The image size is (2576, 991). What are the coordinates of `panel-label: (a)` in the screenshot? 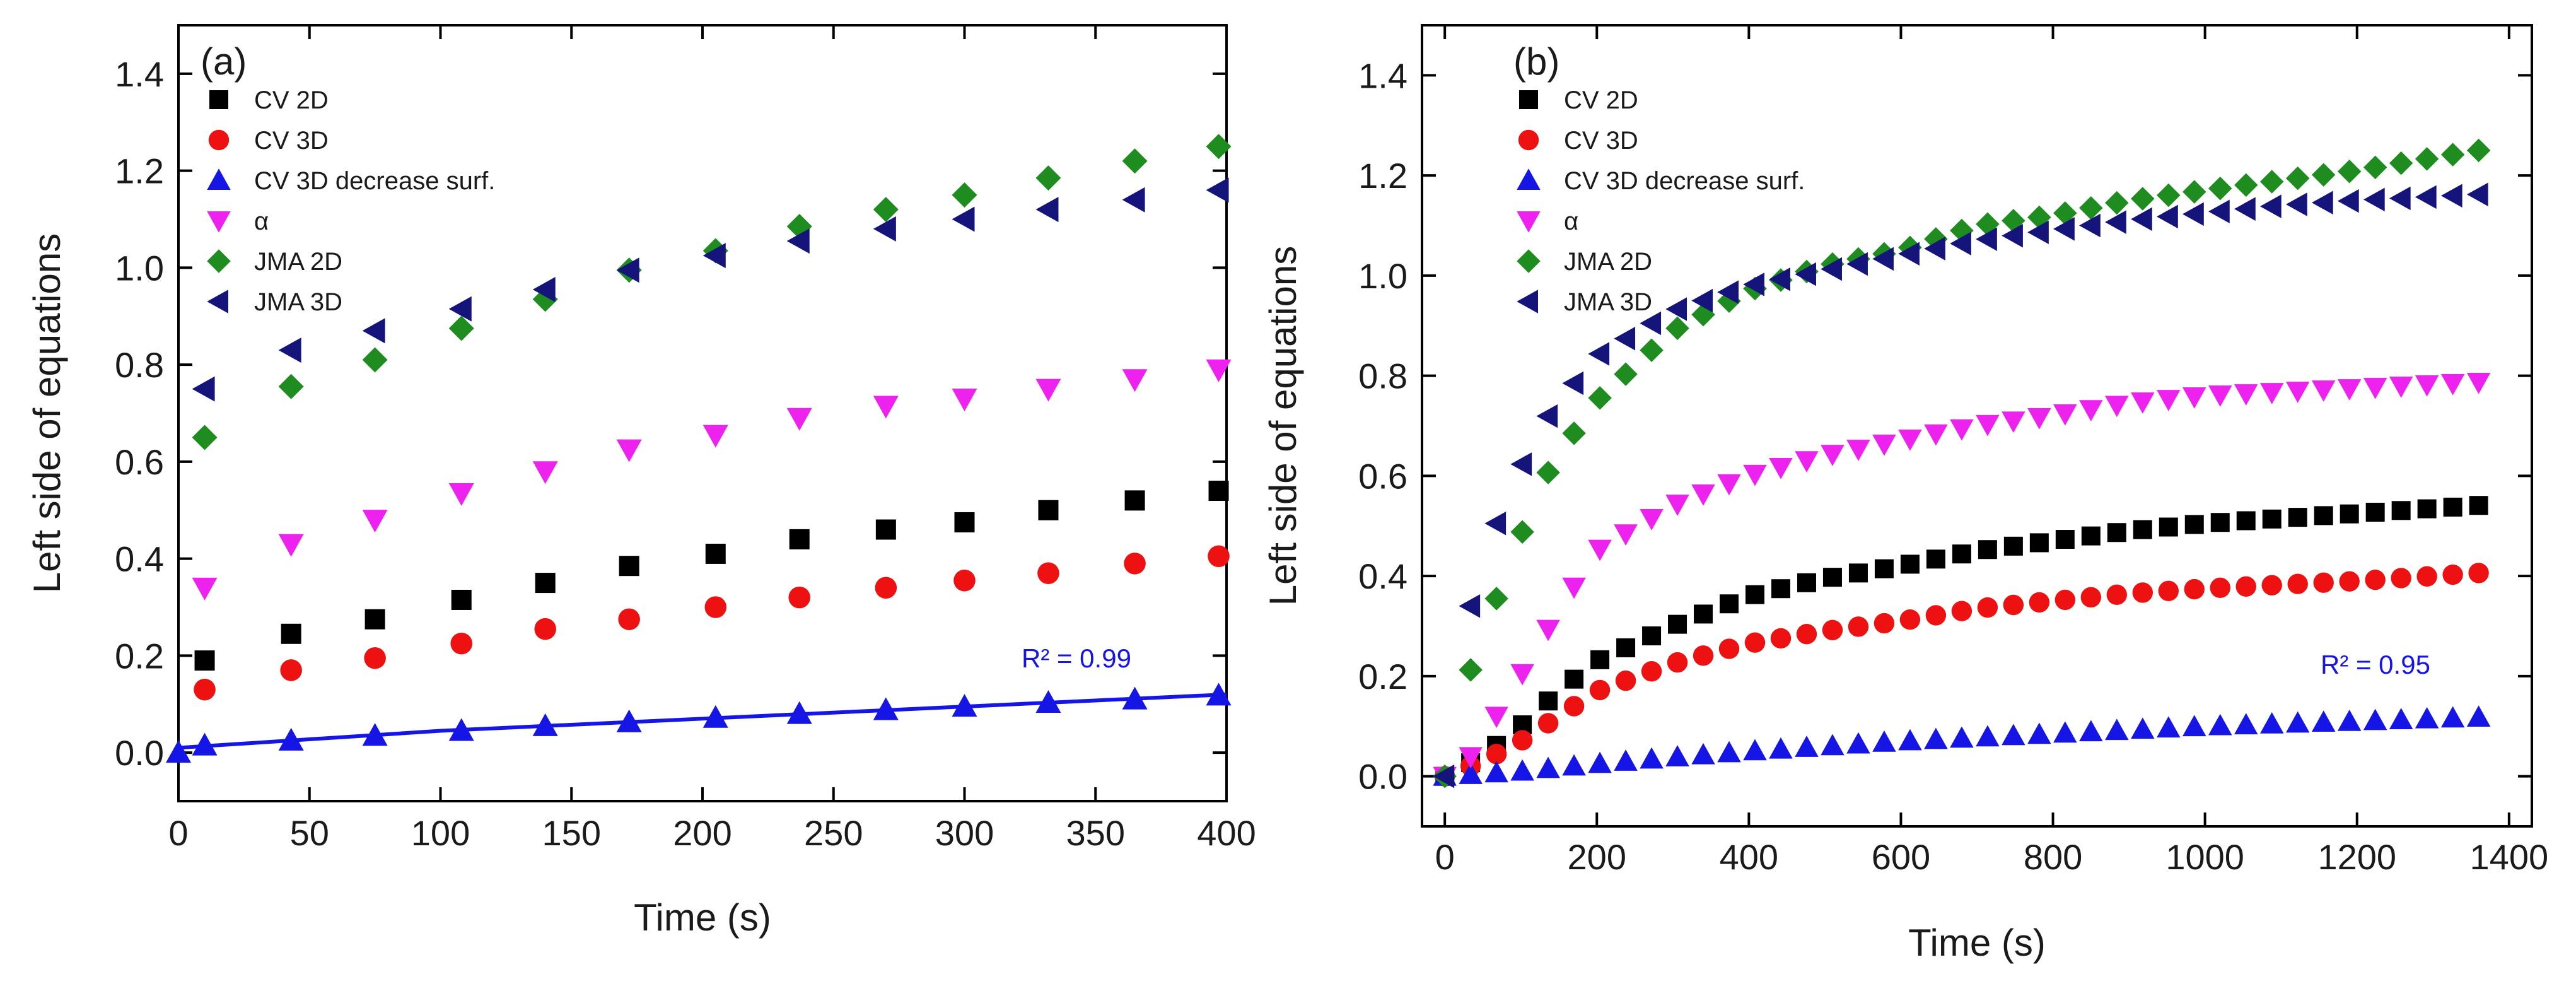 It's located at (224, 61).